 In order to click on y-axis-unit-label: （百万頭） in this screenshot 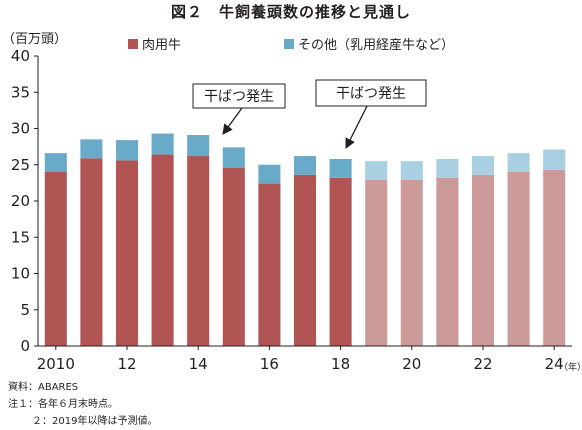, I will do `click(35, 39)`.